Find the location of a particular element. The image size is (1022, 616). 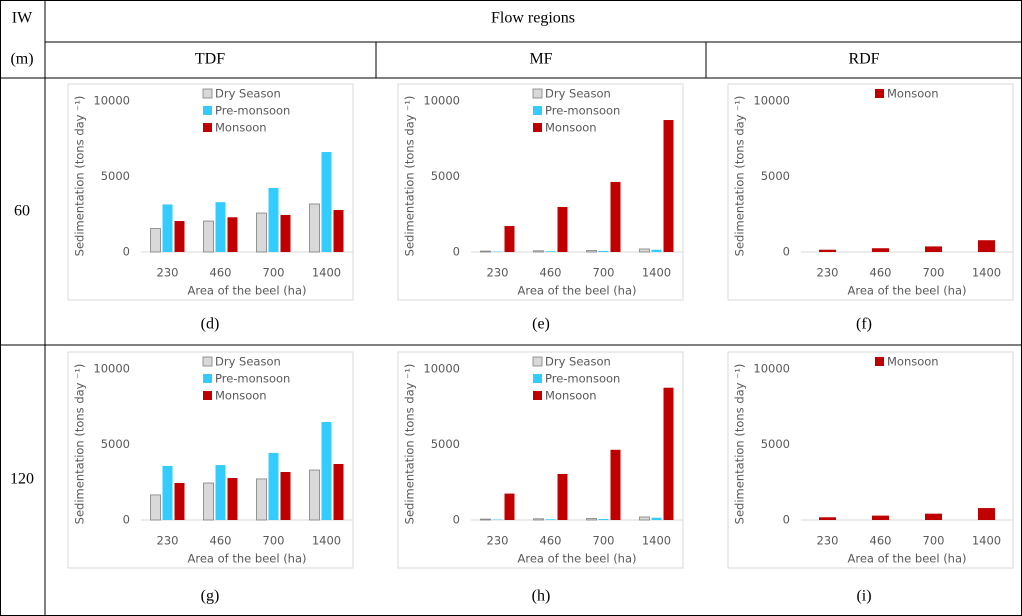

caption: (g) is located at coordinates (210, 596).